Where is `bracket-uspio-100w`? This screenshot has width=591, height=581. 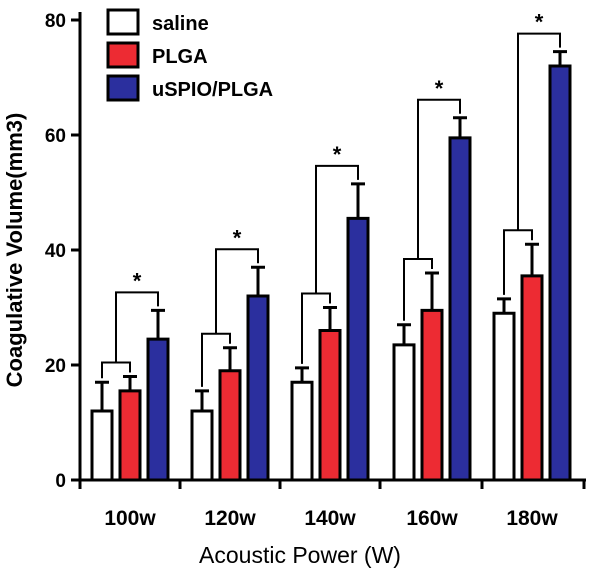
bracket-uspio-100w is located at coordinates (137, 327).